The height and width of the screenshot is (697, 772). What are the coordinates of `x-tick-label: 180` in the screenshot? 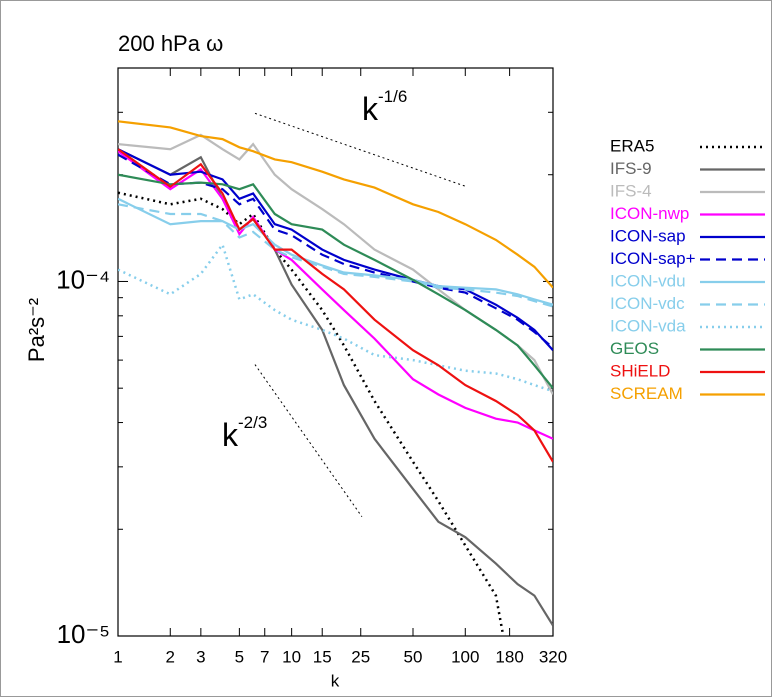 It's located at (509, 656).